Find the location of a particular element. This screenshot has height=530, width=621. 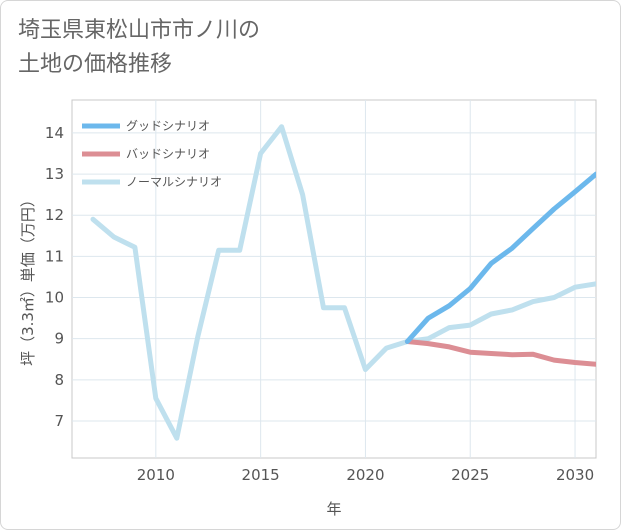

chart-title-line-2: 土地の価格推移 is located at coordinates (95, 64).